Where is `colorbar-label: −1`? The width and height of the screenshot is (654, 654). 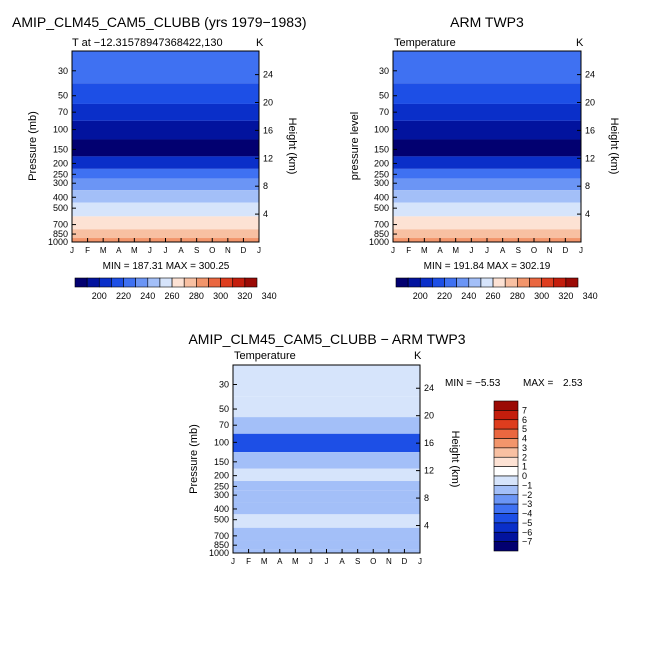
colorbar-label: −1 is located at coordinates (527, 485).